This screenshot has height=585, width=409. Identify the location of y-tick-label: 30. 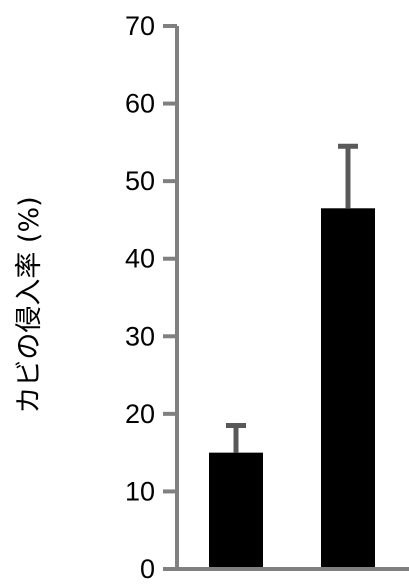
(140, 336).